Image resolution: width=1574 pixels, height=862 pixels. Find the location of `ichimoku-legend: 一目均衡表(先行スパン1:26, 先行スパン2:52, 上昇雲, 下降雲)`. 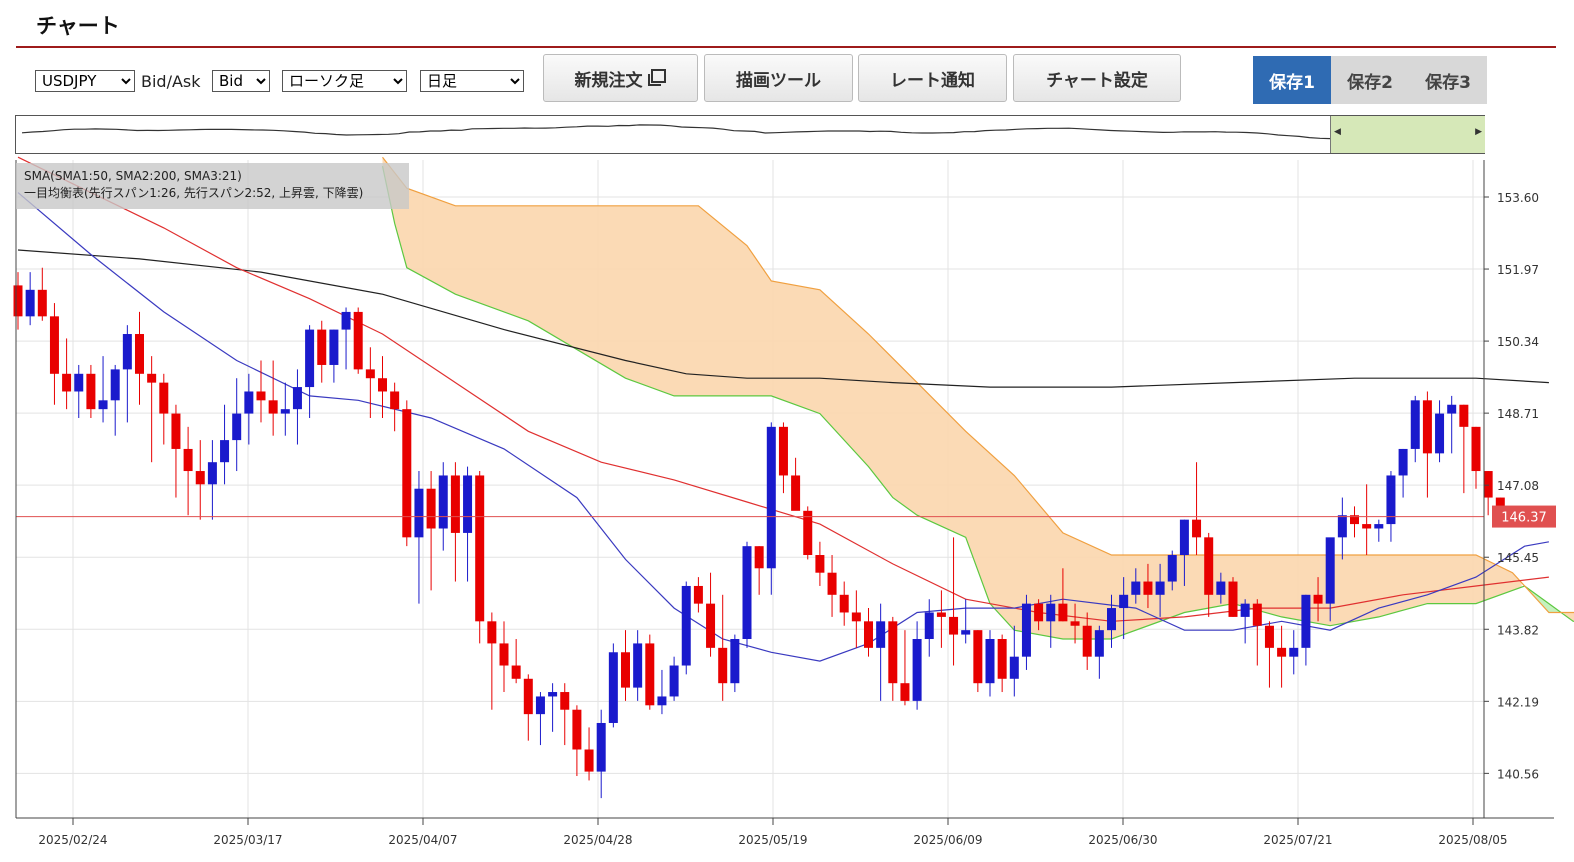

ichimoku-legend: 一目均衡表(先行スパン1:26, 先行スパン2:52, 上昇雲, 下降雲) is located at coordinates (194, 193).